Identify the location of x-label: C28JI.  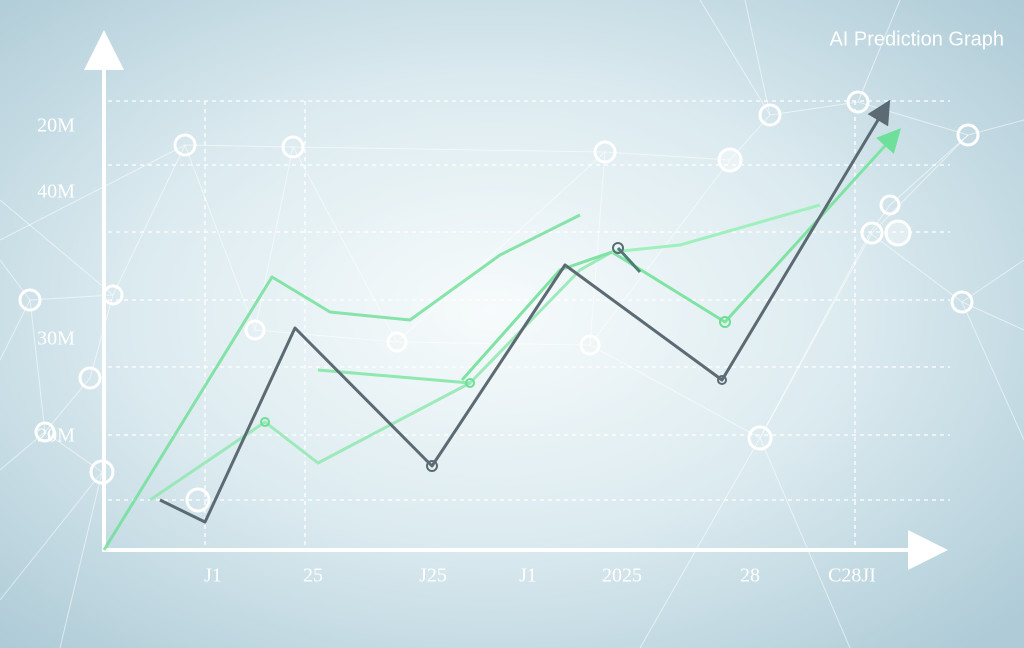
(852, 576).